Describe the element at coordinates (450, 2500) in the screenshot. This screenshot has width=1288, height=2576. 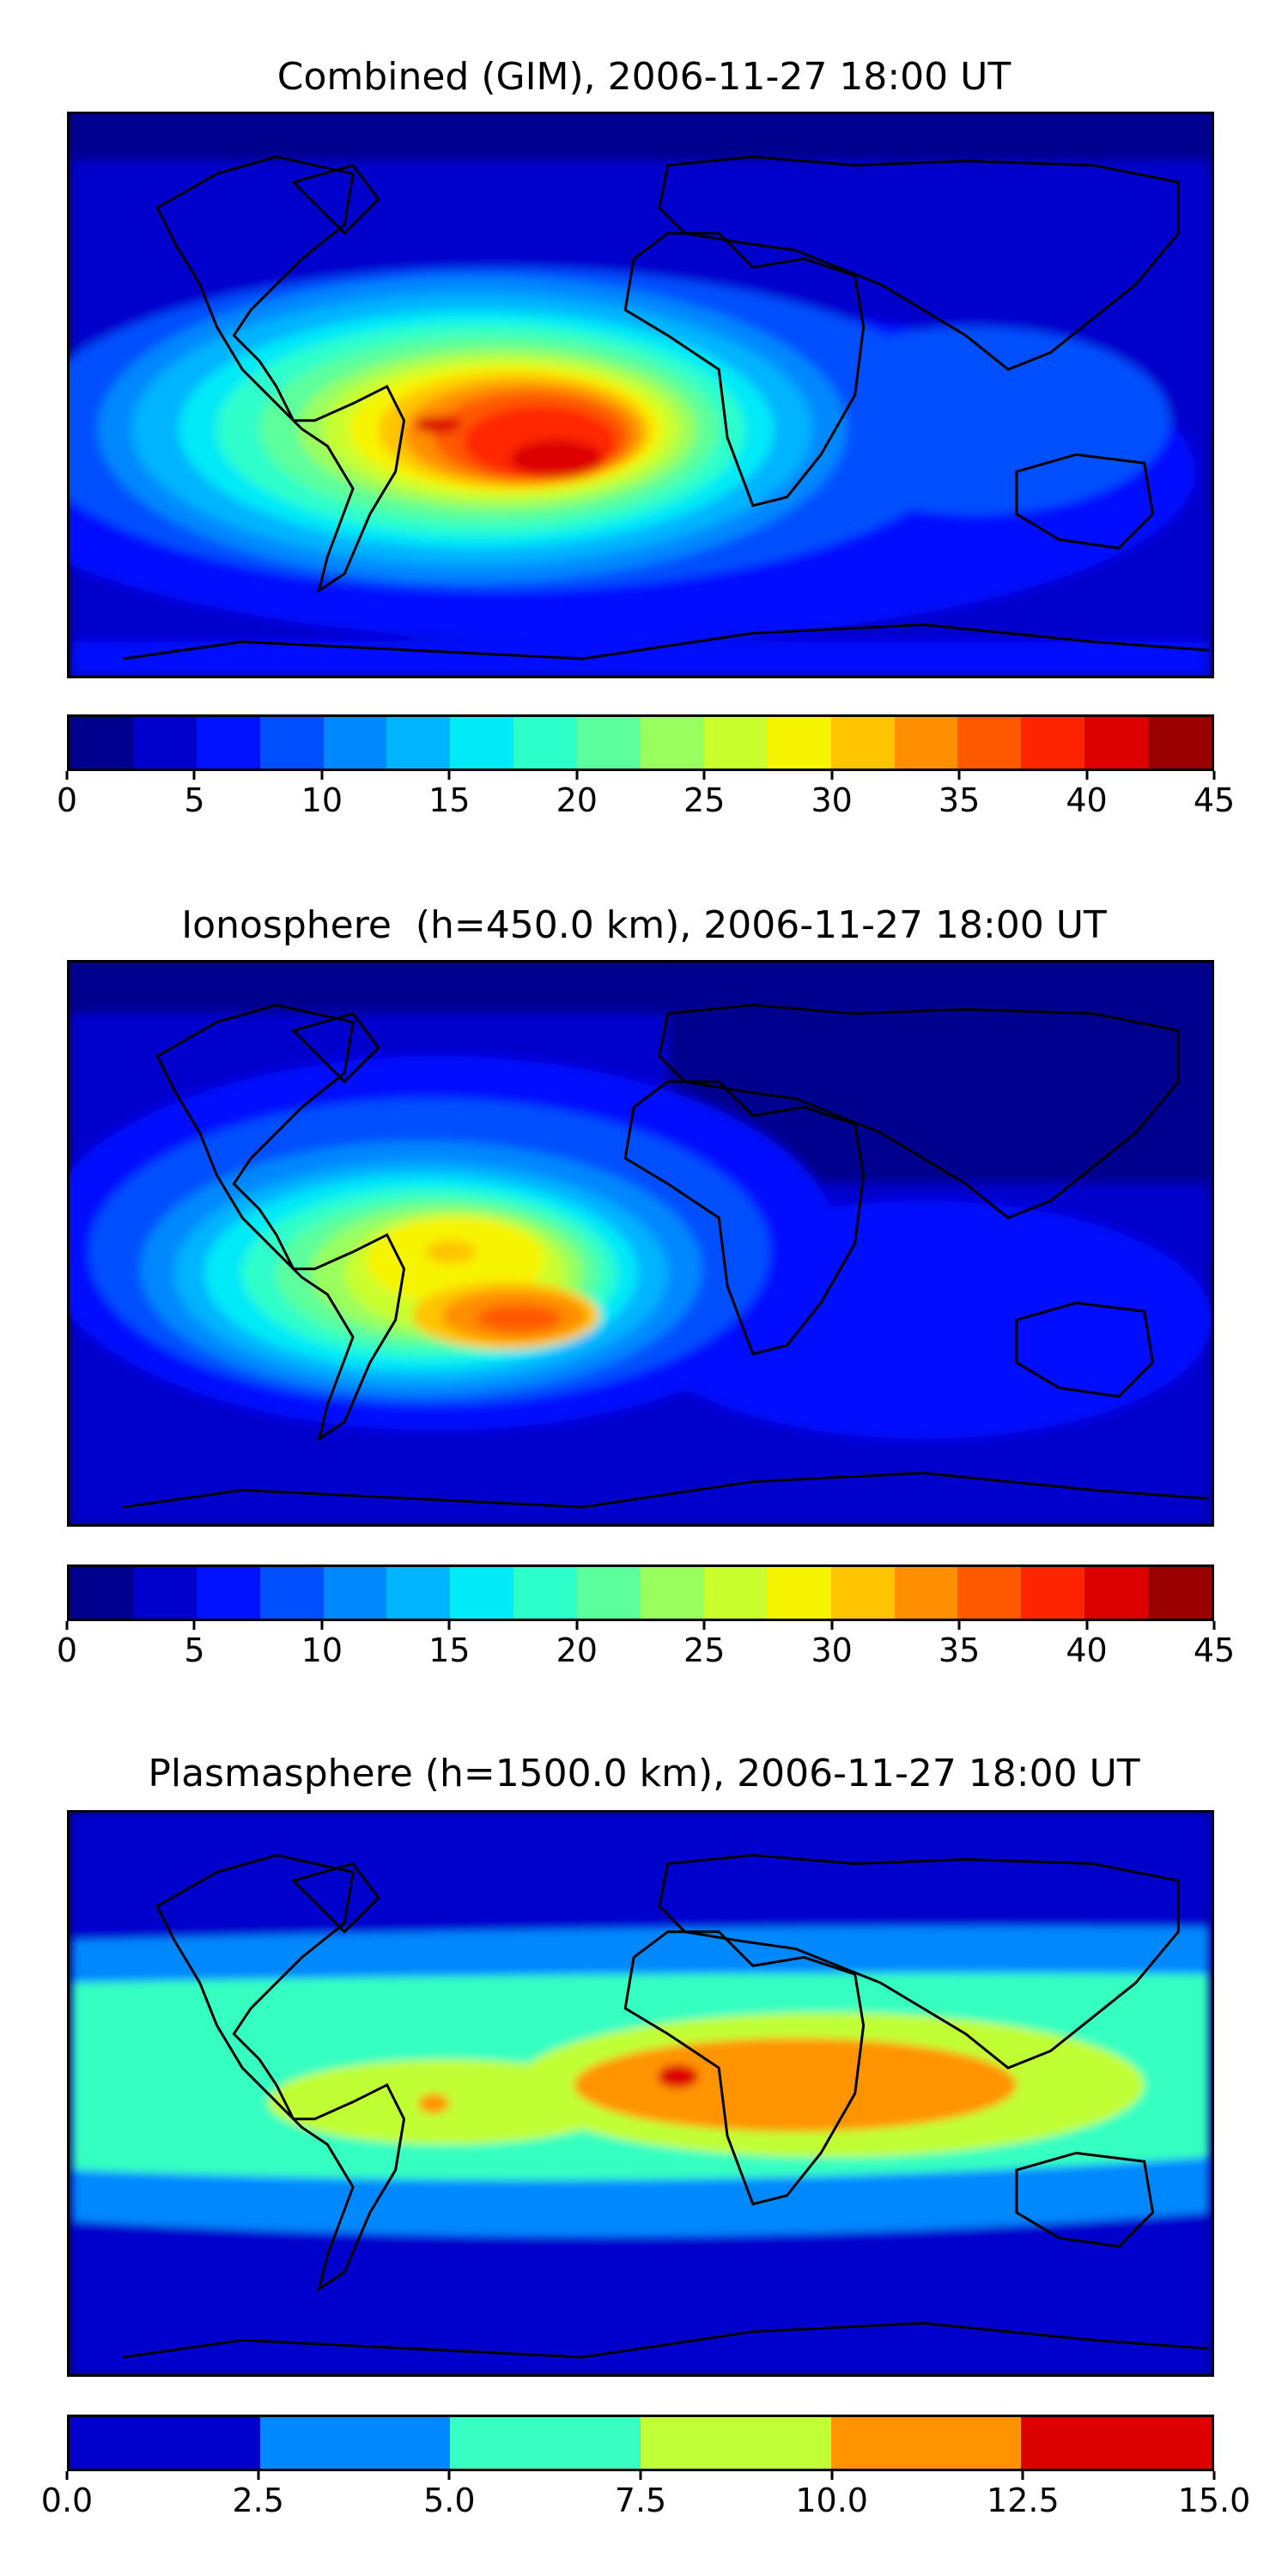
I see `colorbar-tick-label: 5.0` at that location.